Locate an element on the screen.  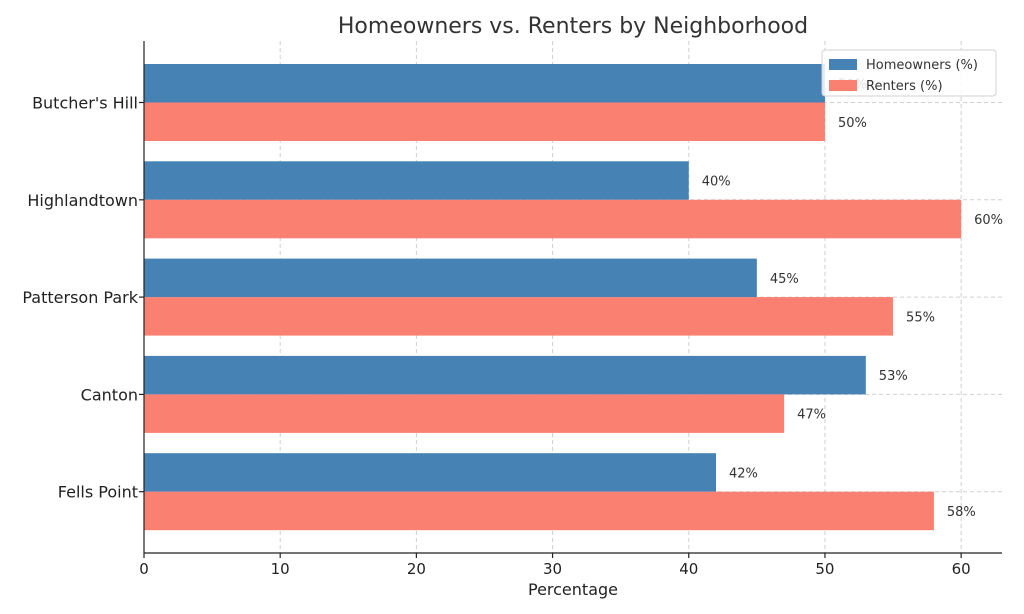
x-tick-label: 0 is located at coordinates (144, 569).